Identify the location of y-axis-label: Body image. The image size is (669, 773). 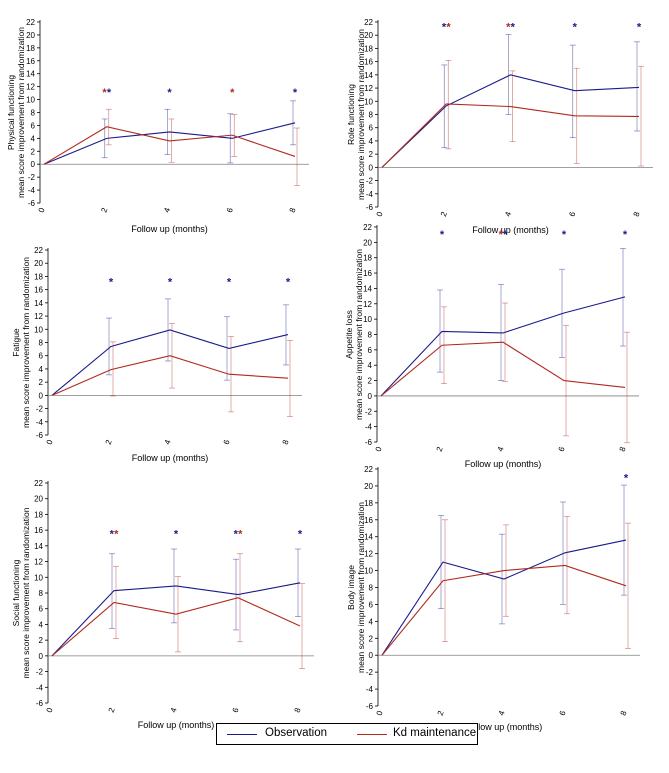
(351, 587).